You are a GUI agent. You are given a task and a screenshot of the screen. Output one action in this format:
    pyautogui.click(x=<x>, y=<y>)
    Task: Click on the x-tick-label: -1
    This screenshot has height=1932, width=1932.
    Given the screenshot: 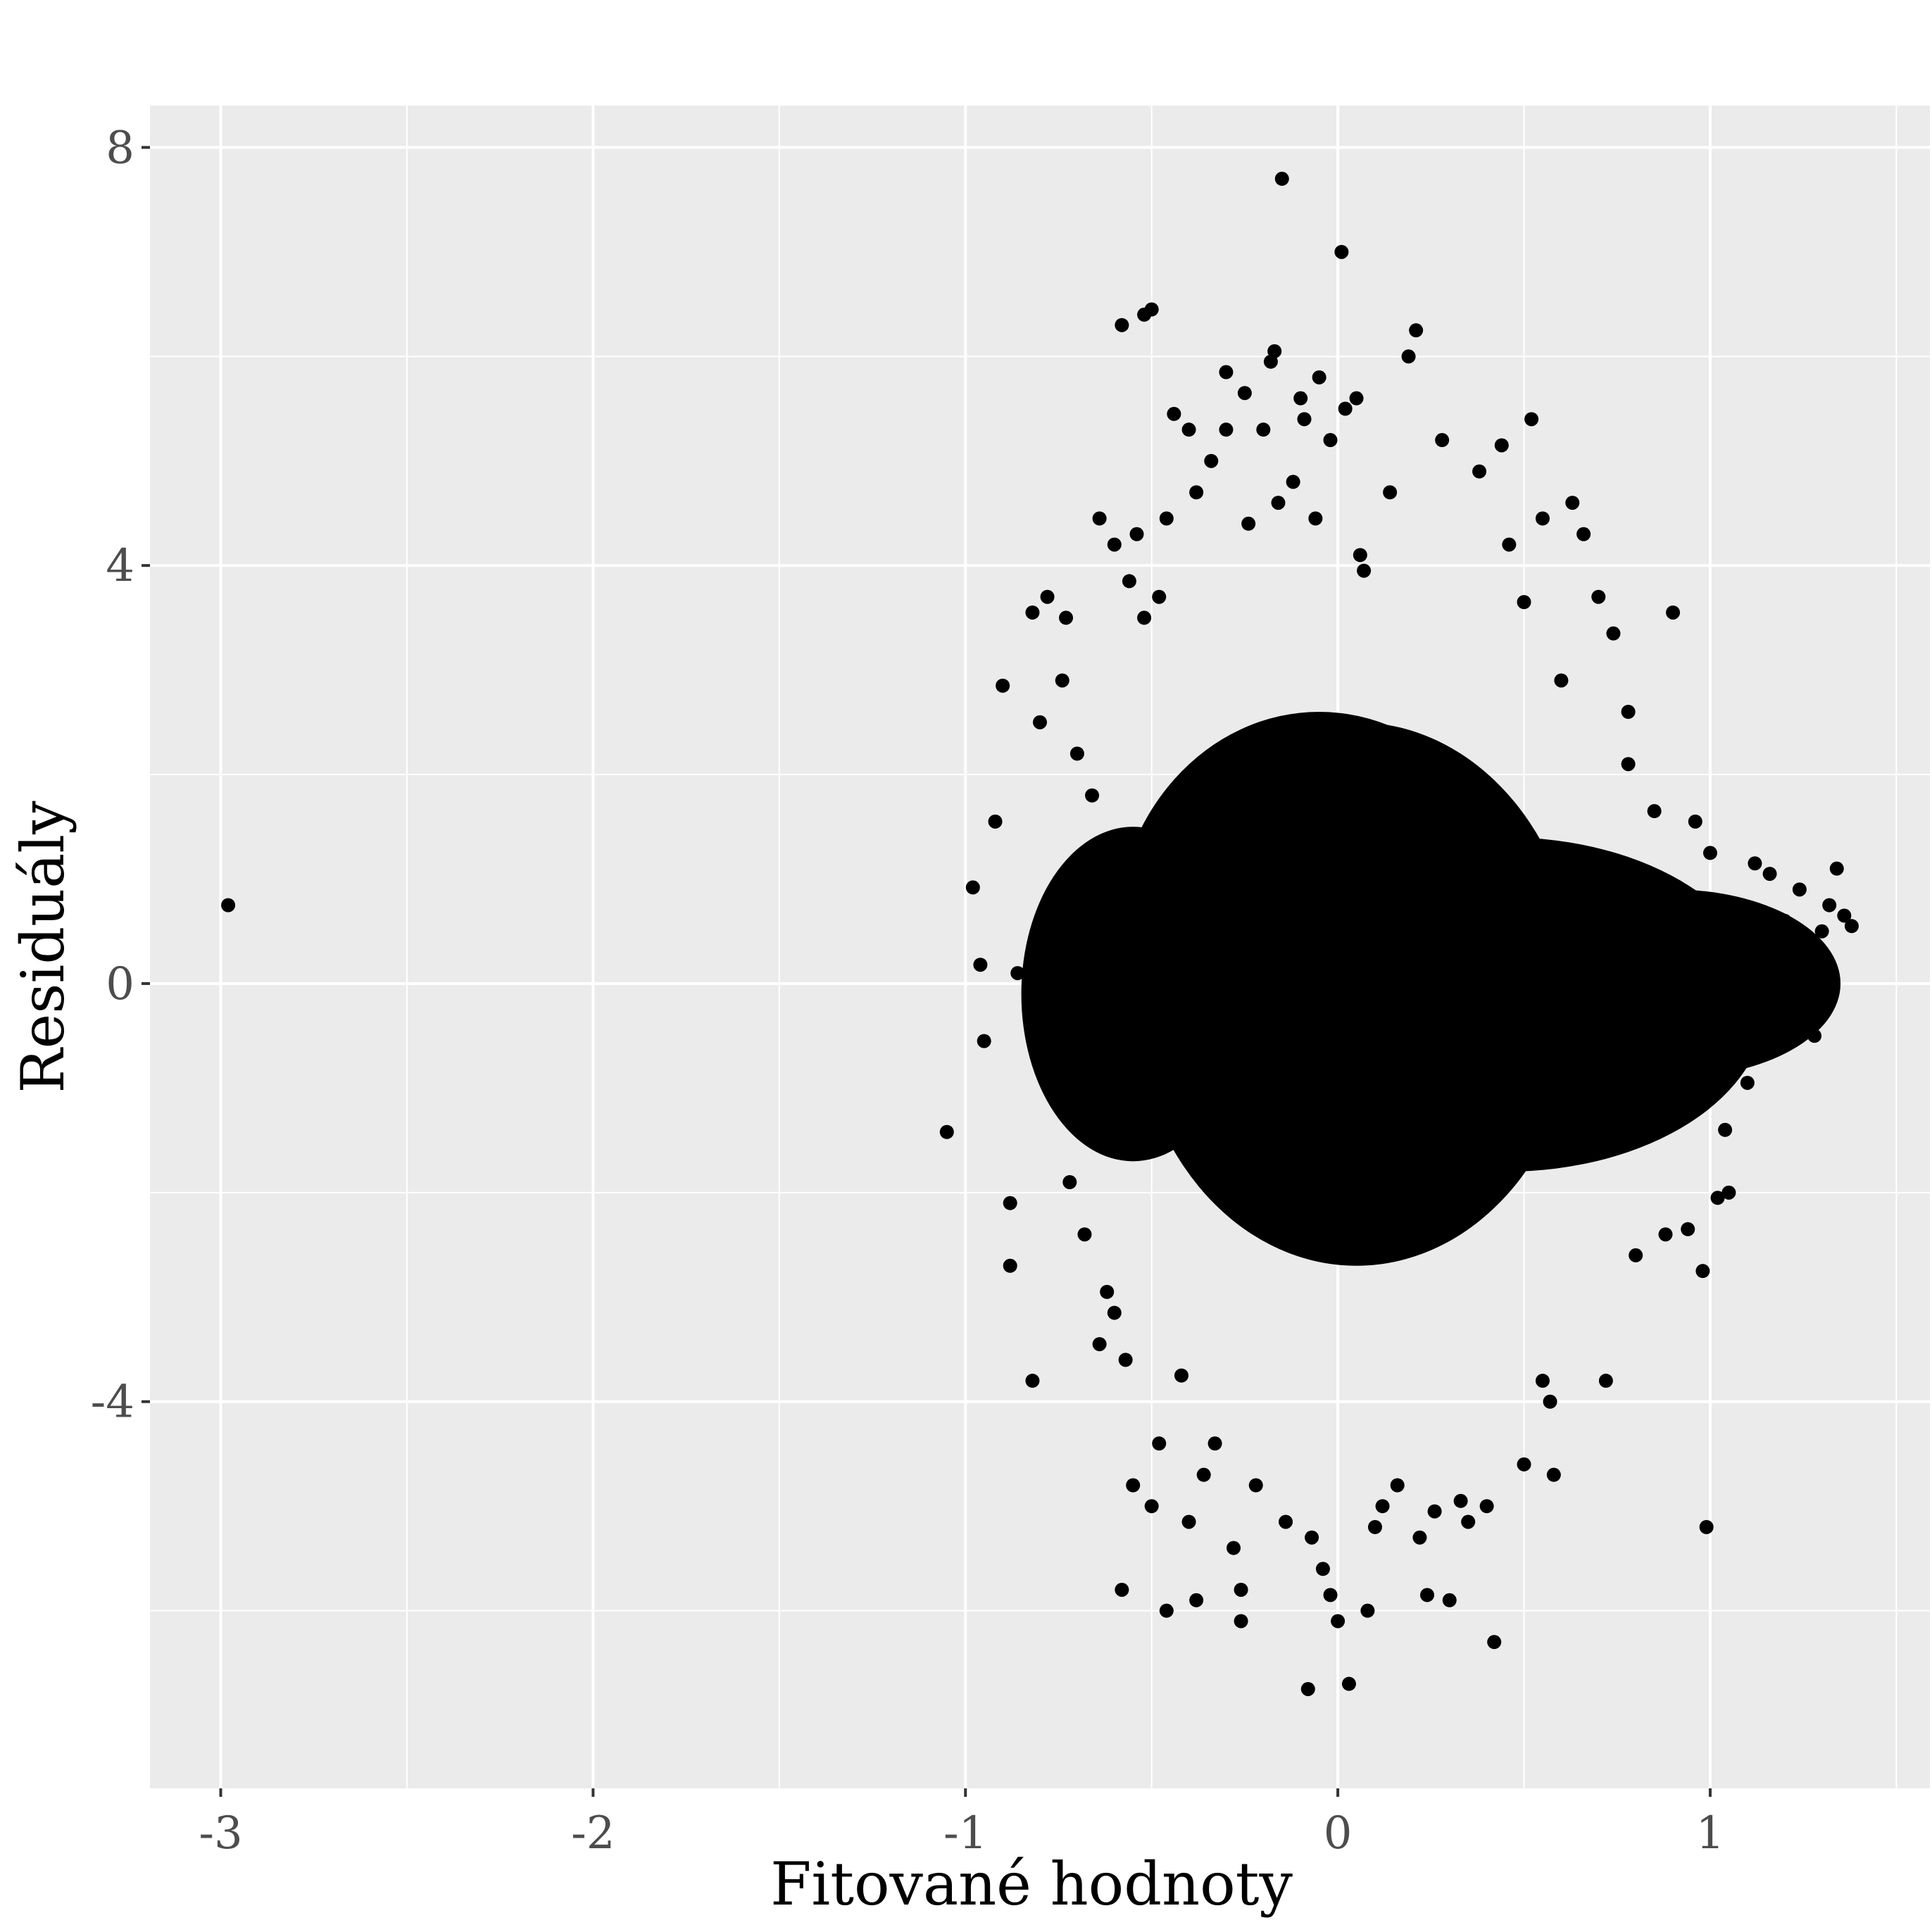 What is the action you would take?
    pyautogui.click(x=965, y=1833)
    